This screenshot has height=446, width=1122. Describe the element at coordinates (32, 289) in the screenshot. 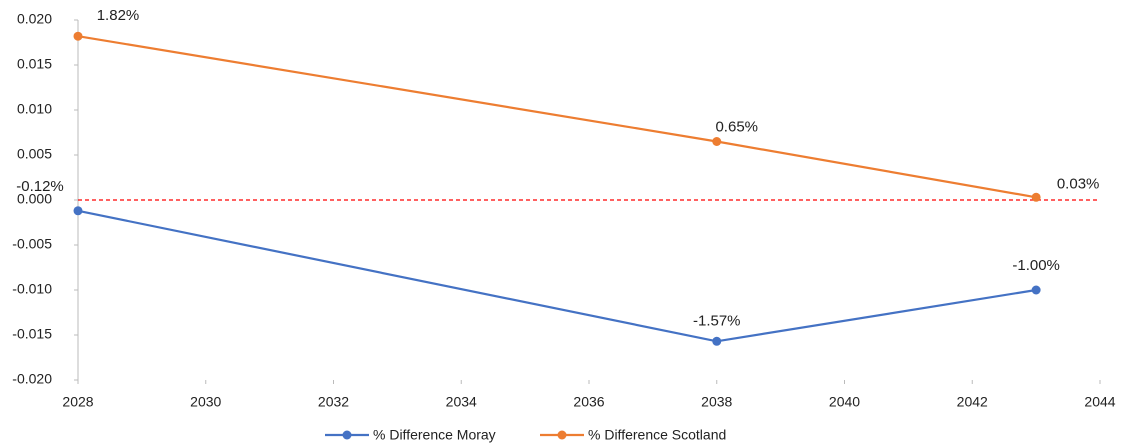

I see `y-tick-label: -0.010` at that location.